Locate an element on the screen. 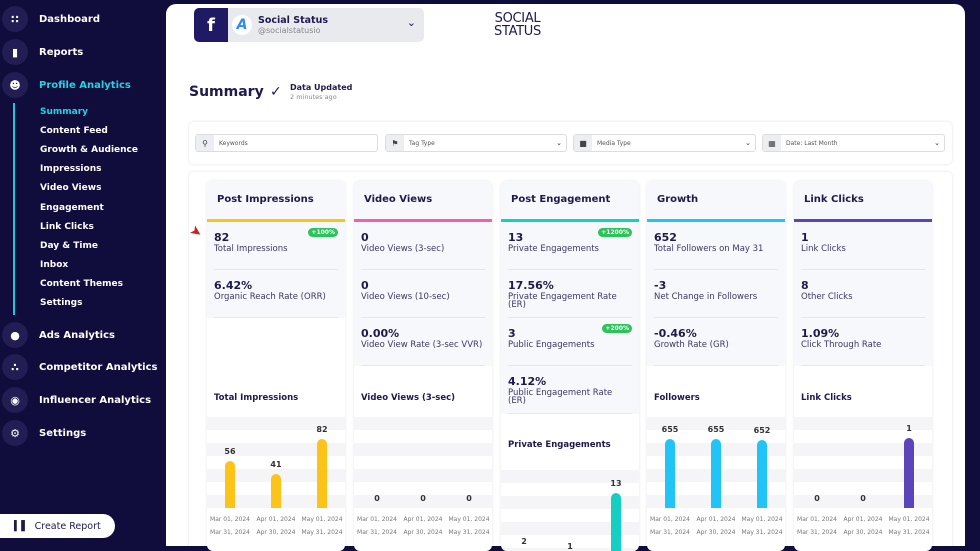  date-select: ▦Date: Last Month⌄ is located at coordinates (853, 143).